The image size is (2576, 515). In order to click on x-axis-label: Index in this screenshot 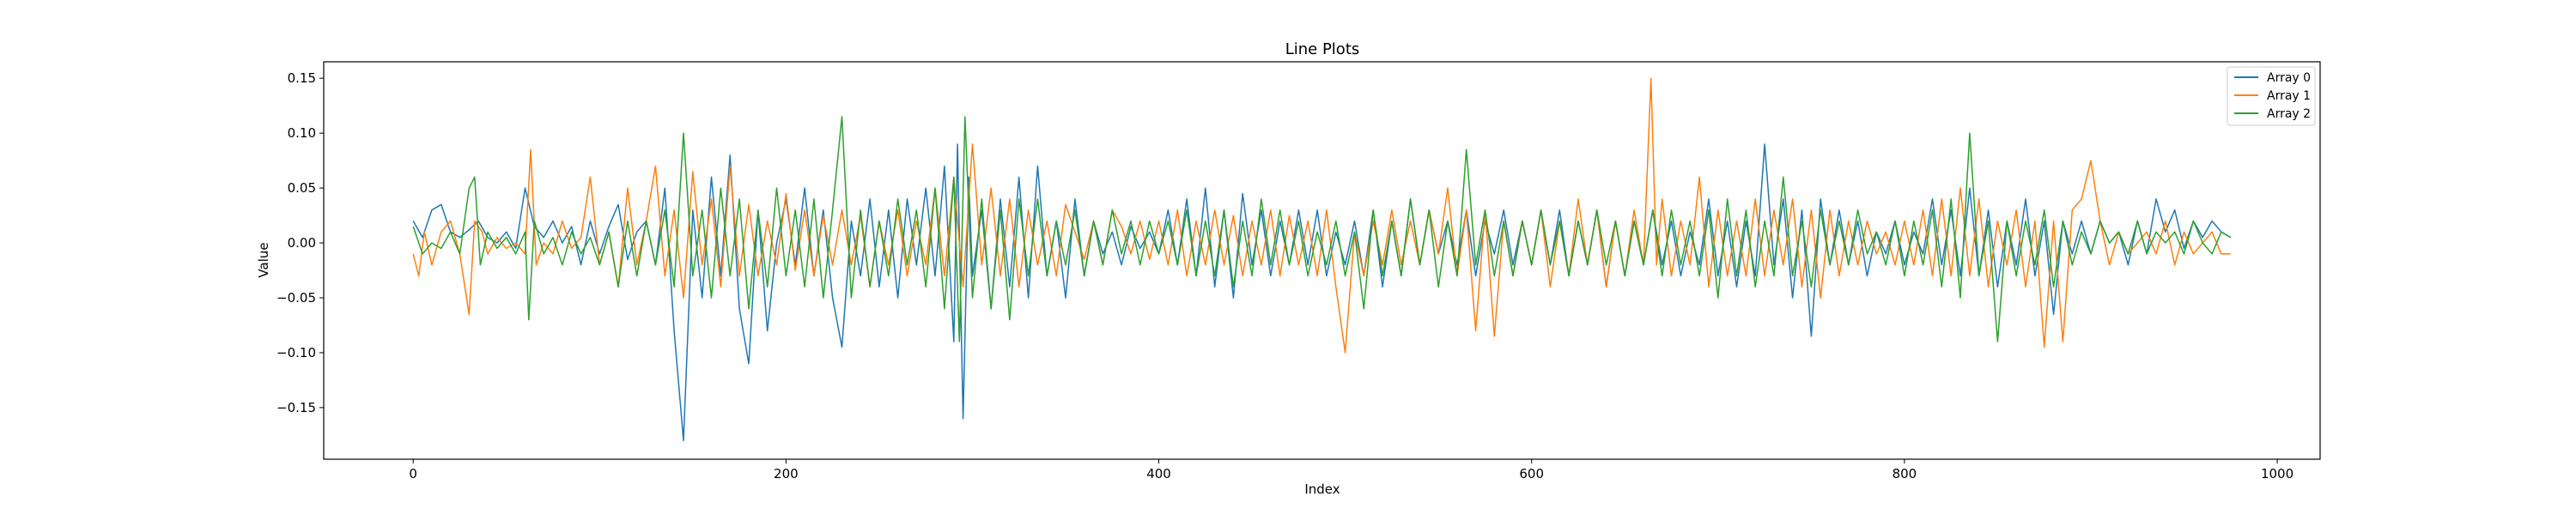, I will do `click(1322, 489)`.